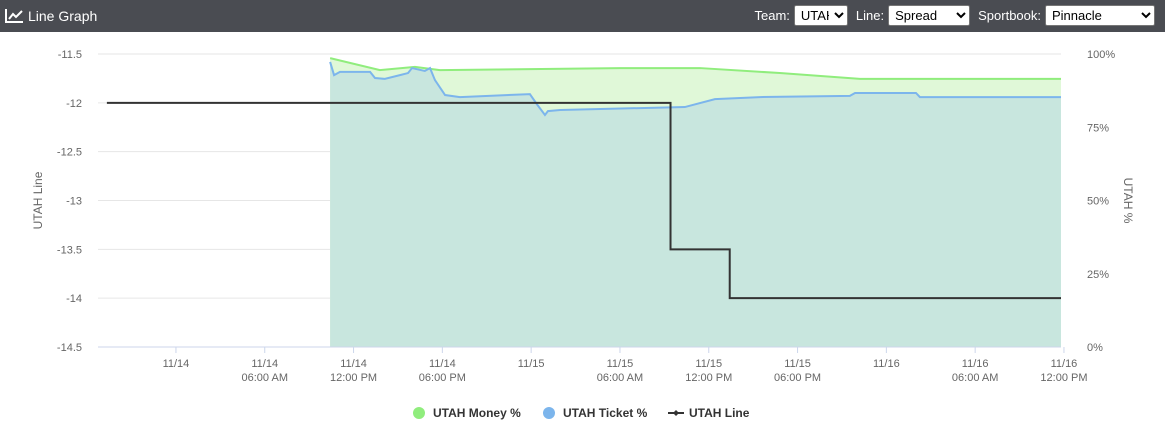 The height and width of the screenshot is (443, 1165). What do you see at coordinates (38, 200) in the screenshot?
I see `y-axis-title: UTAH Line` at bounding box center [38, 200].